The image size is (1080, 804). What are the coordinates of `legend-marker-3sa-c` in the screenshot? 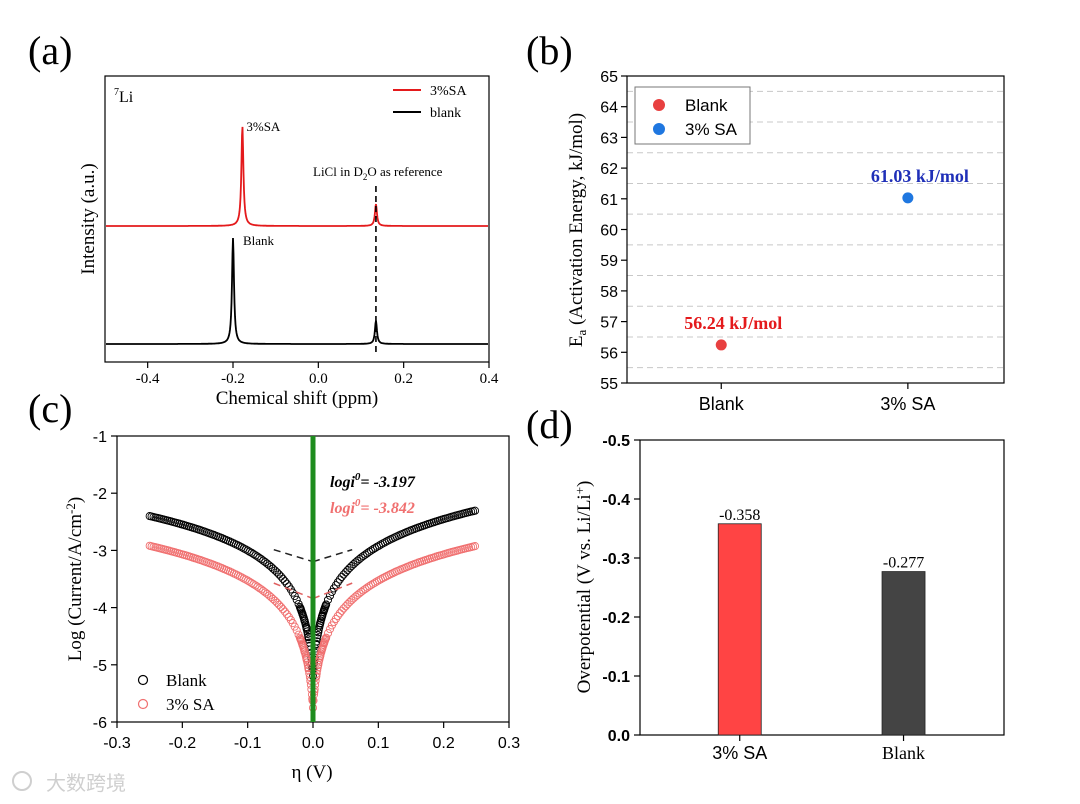 It's located at (143, 704).